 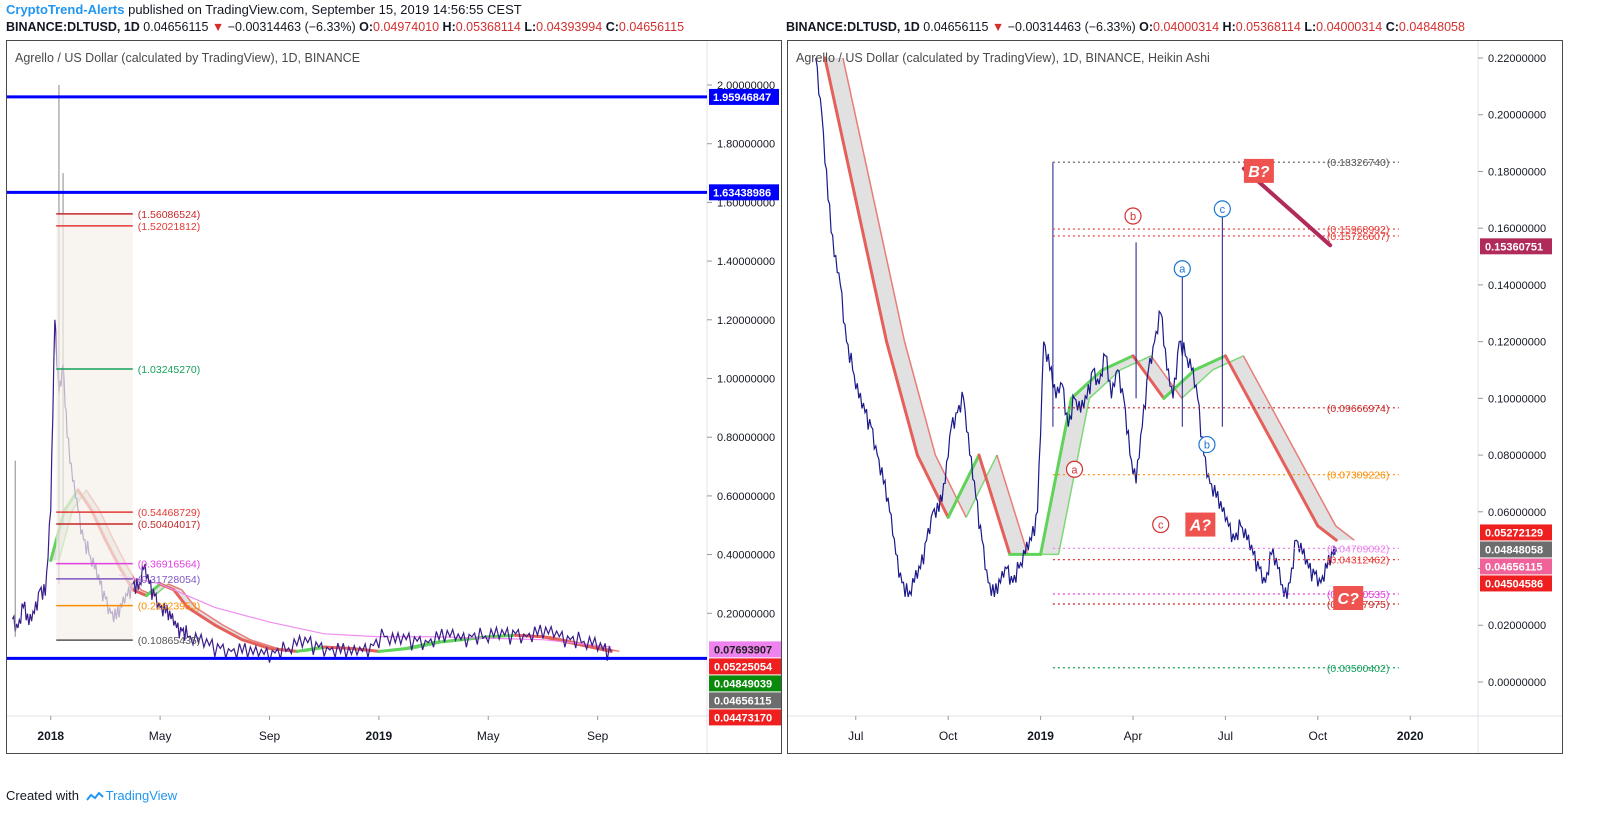 I want to click on wave-label-box-text: C?, so click(x=1349, y=599).